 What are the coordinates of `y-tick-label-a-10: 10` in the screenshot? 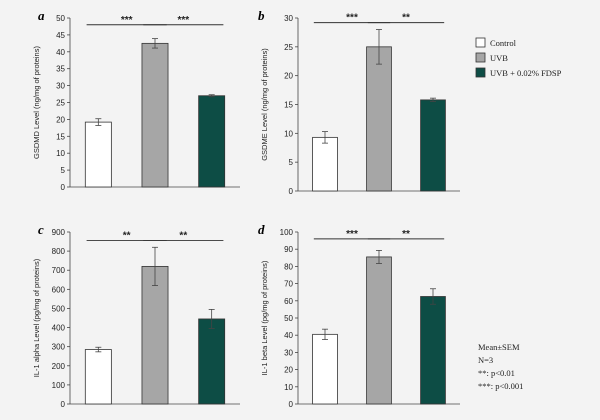 It's located at (60, 153).